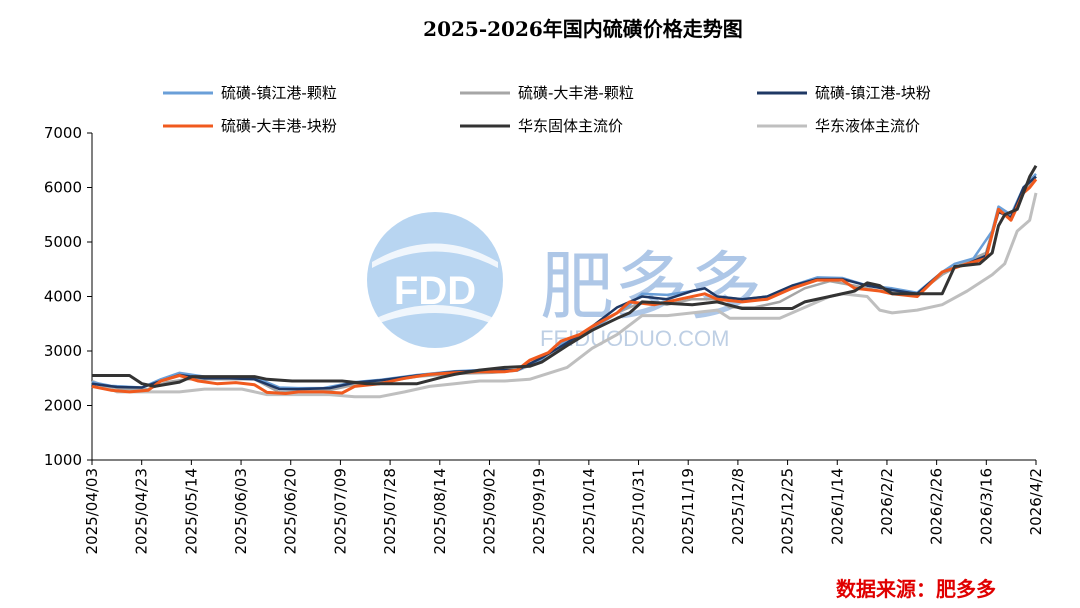 Image resolution: width=1080 pixels, height=608 pixels. Describe the element at coordinates (279, 126) in the screenshot. I see `legend-label: 硫磺-大丰港-块粉` at that location.